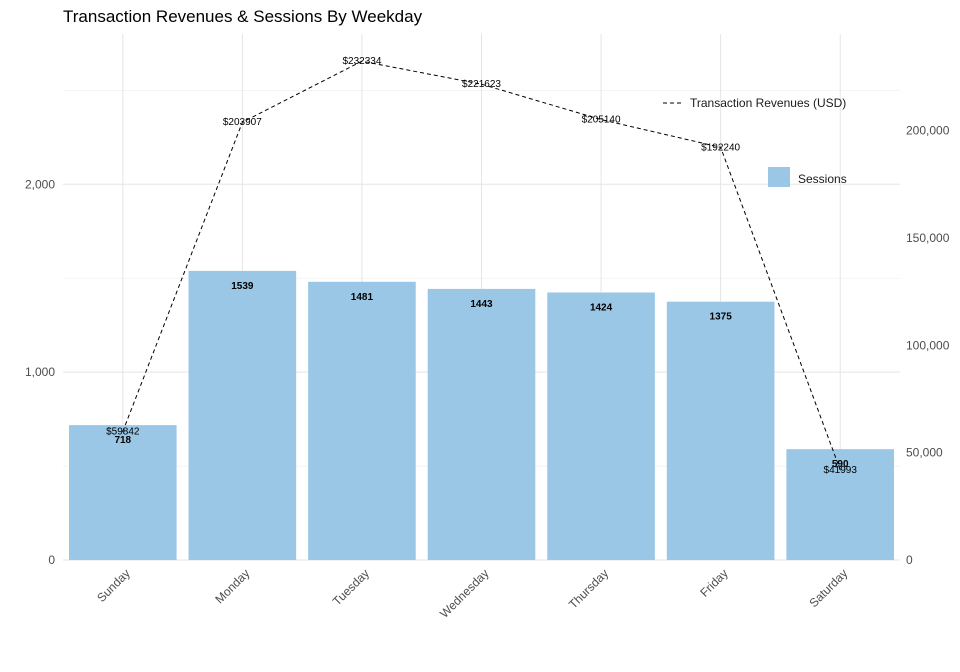 Image resolution: width=960 pixels, height=672 pixels. What do you see at coordinates (840, 504) in the screenshot?
I see `bar-saturday` at bounding box center [840, 504].